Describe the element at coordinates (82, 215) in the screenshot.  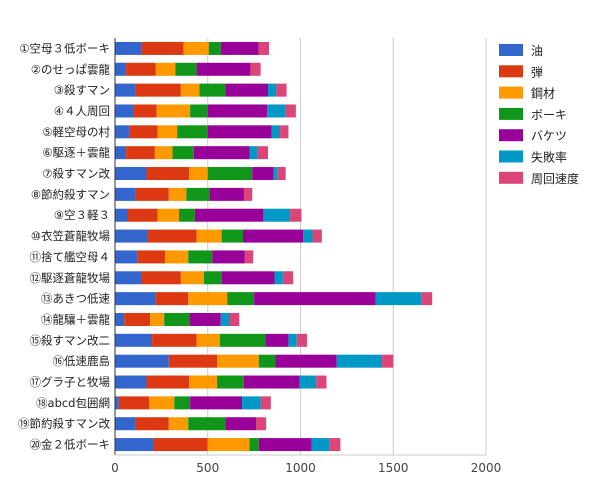
I see `category-label: ⑨空３軽３` at that location.